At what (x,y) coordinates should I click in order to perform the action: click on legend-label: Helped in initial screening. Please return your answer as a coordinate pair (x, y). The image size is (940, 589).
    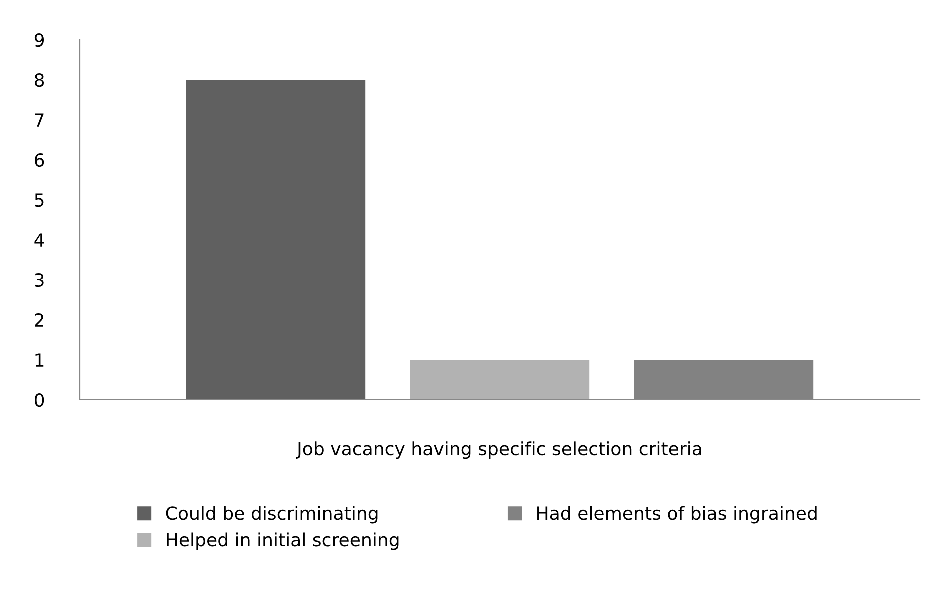
    Looking at the image, I should click on (283, 541).